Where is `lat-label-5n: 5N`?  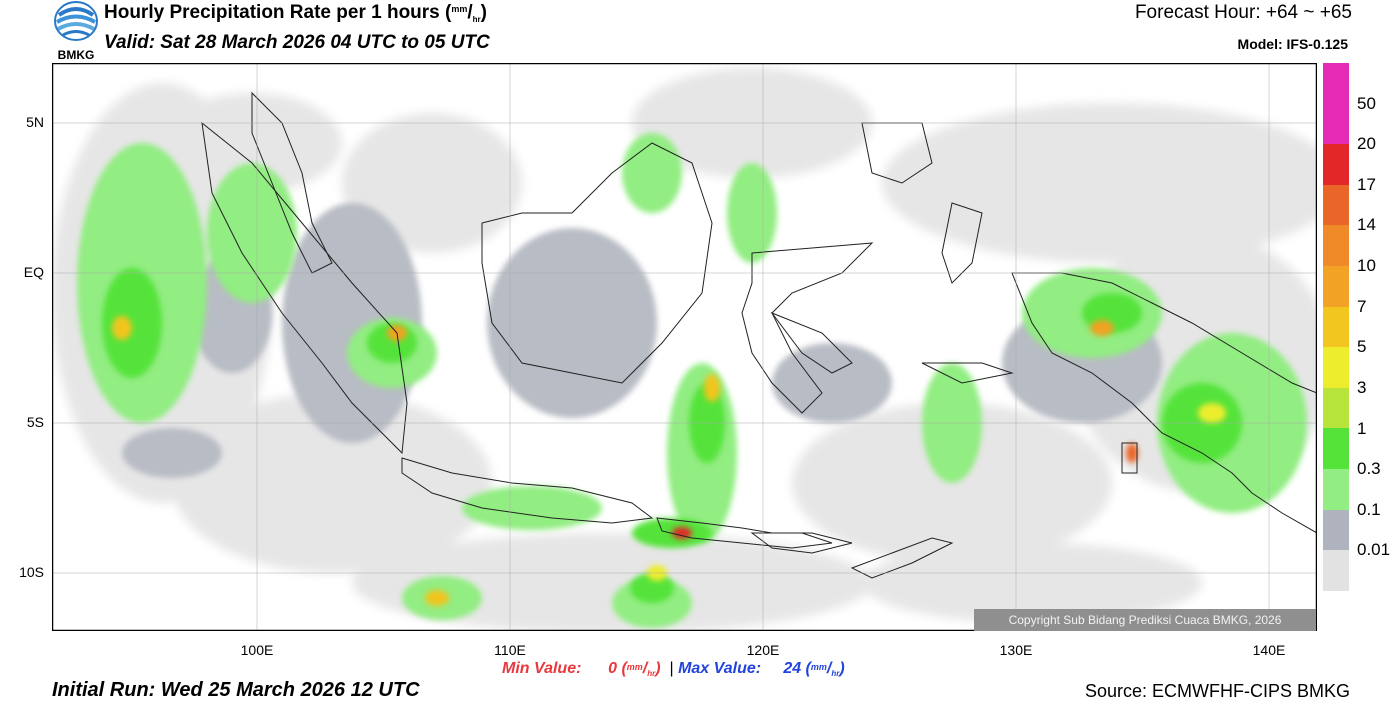
lat-label-5n: 5N is located at coordinates (35, 122).